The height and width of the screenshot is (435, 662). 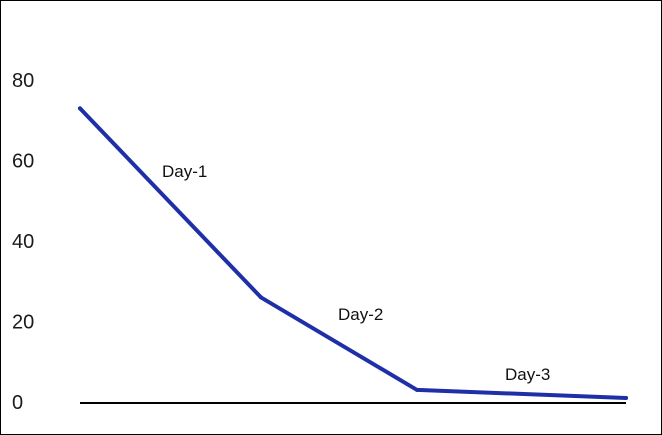 I want to click on y-axis-tick-labels: 0 20 40 60 80, so click(x=23, y=242).